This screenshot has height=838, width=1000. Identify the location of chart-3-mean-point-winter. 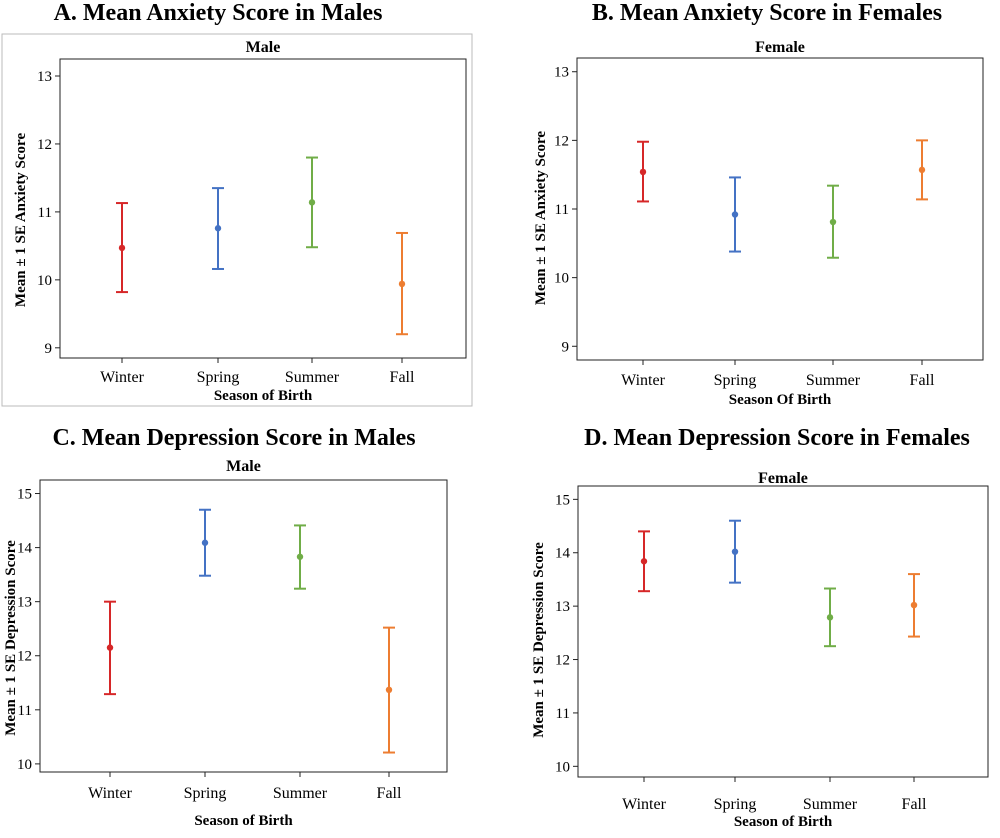
(644, 561).